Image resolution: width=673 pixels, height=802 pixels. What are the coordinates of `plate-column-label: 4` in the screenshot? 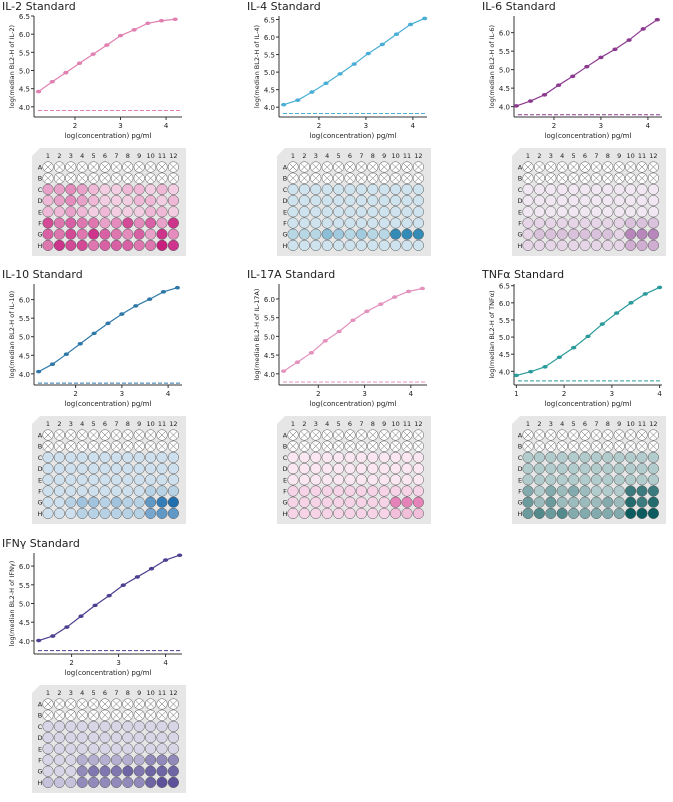 It's located at (562, 156).